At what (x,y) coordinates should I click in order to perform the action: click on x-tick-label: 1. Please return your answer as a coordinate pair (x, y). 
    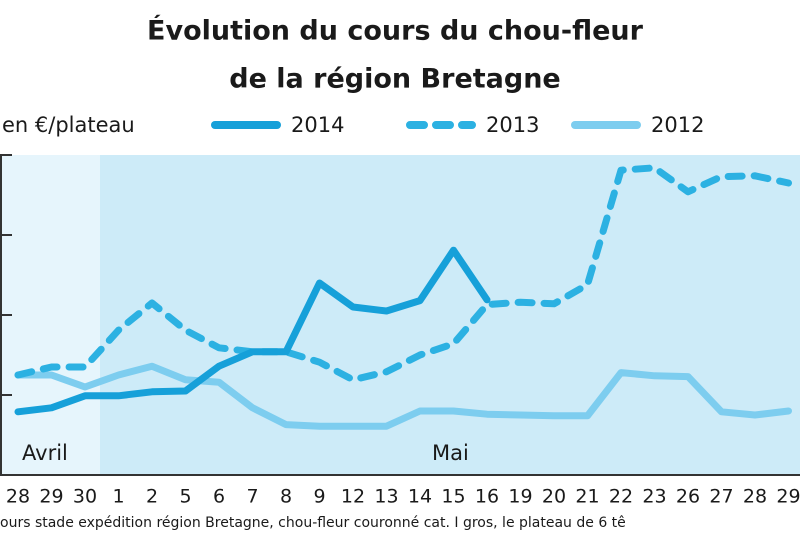
    Looking at the image, I should click on (118, 497).